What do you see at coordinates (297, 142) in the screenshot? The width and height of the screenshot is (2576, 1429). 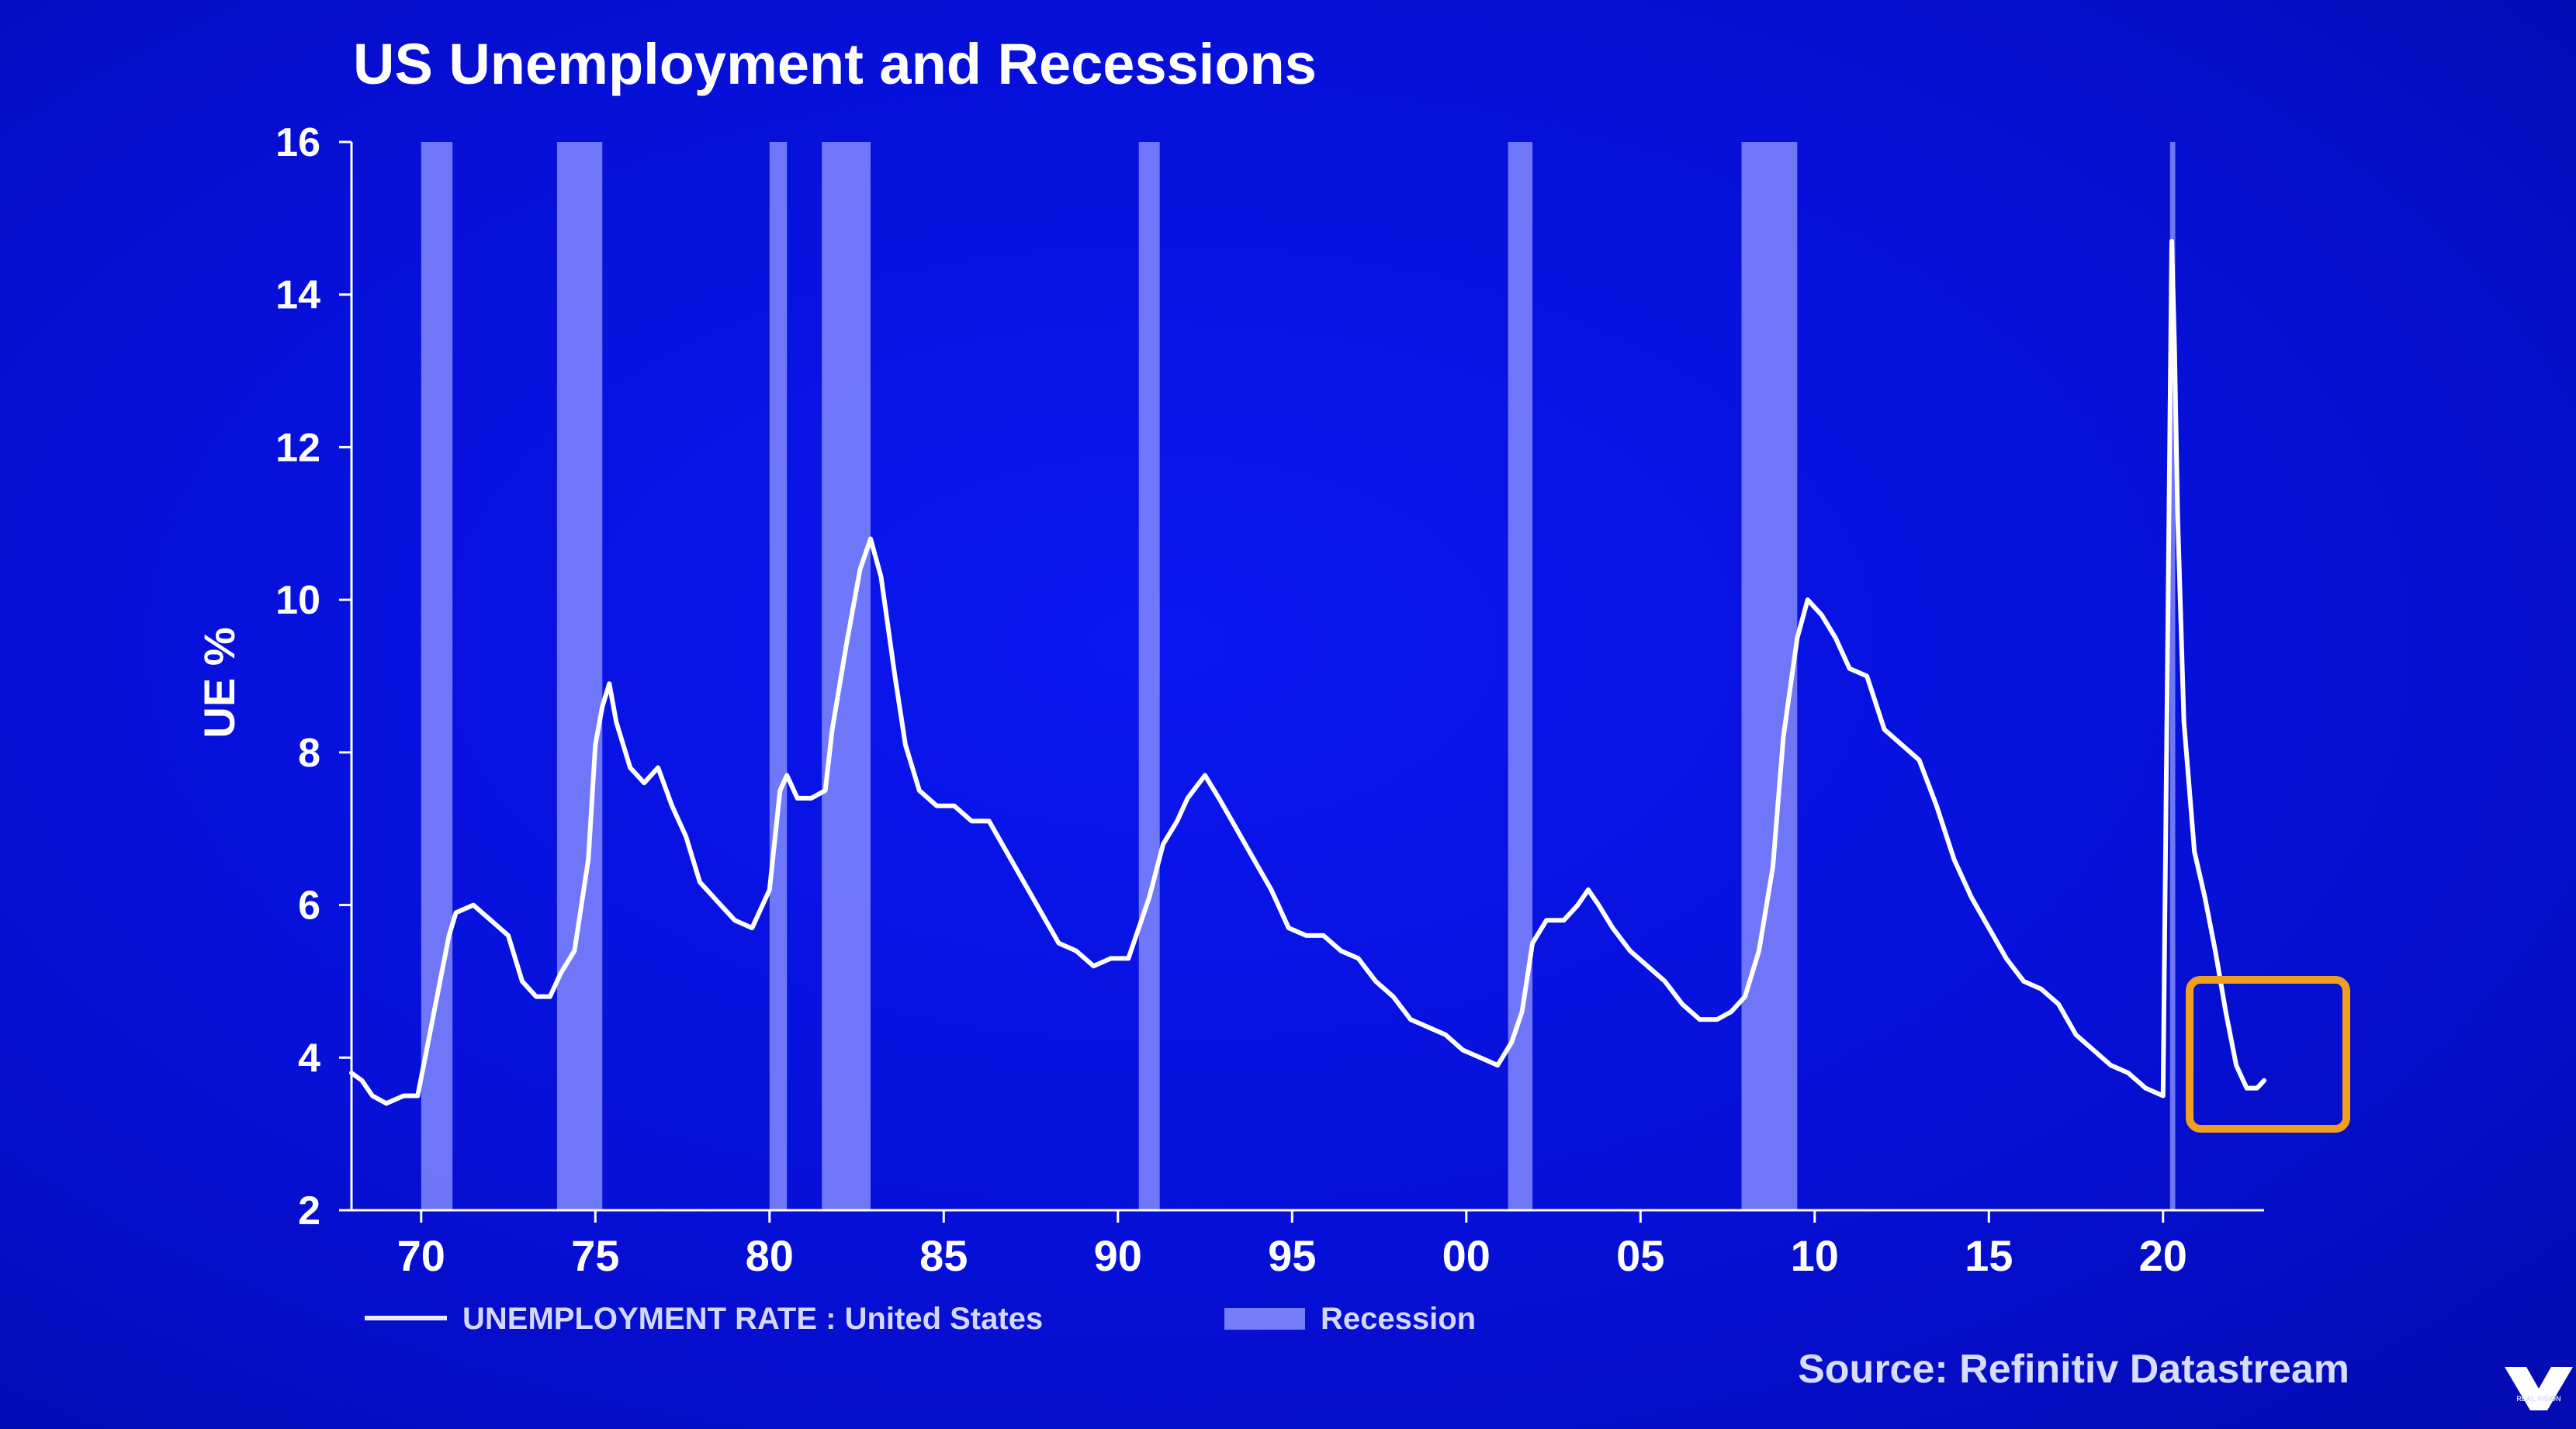 I see `y-tick-label: 16` at bounding box center [297, 142].